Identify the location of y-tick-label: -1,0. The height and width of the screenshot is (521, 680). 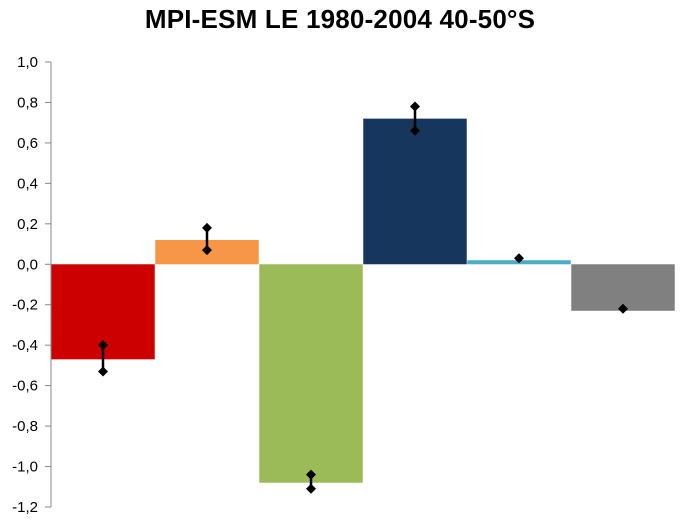
(25, 467).